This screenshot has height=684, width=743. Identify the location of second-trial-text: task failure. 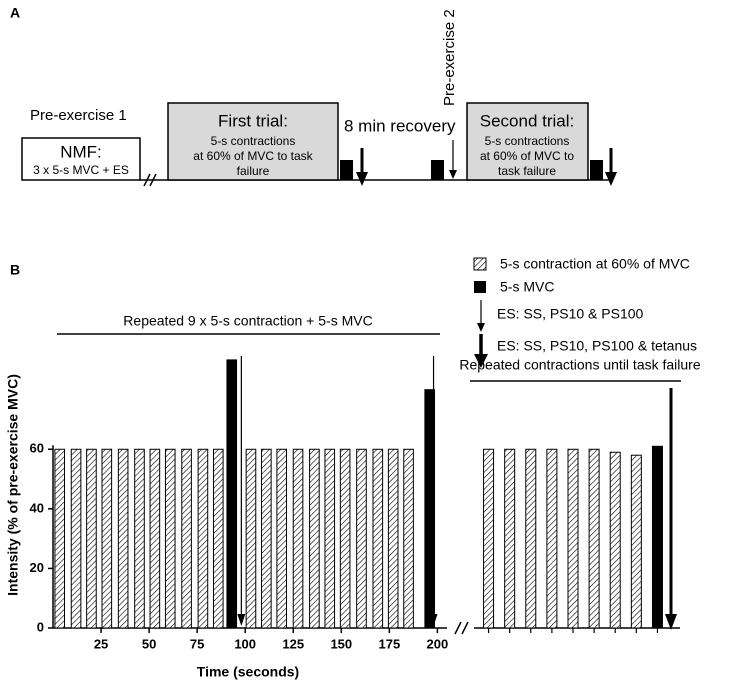
(527, 171).